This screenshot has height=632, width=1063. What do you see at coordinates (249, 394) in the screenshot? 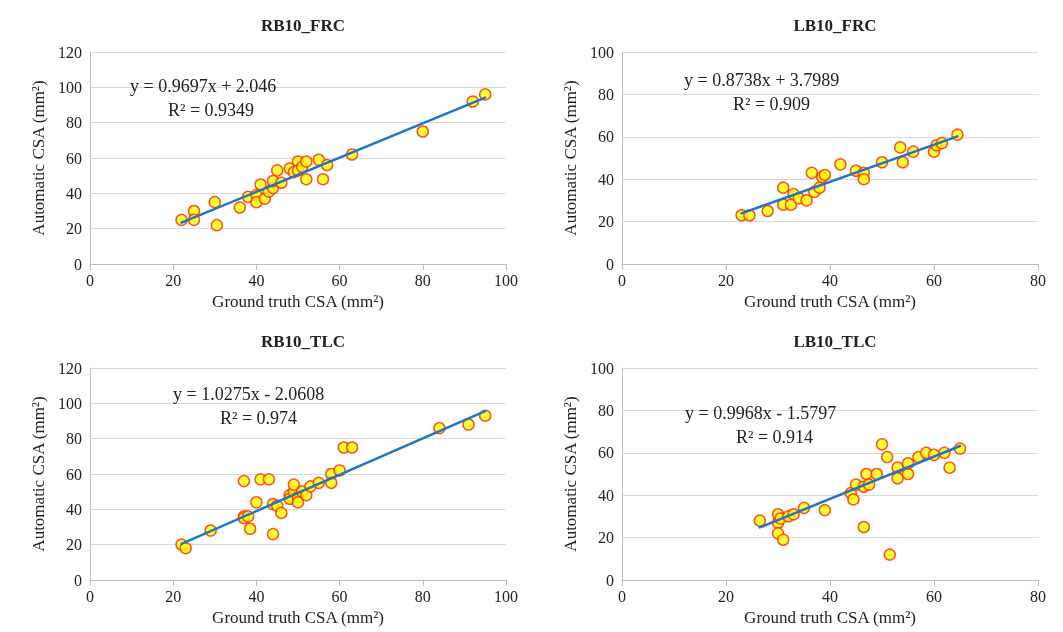
I see `annotation: y = 1.0275x - 2.0608` at bounding box center [249, 394].